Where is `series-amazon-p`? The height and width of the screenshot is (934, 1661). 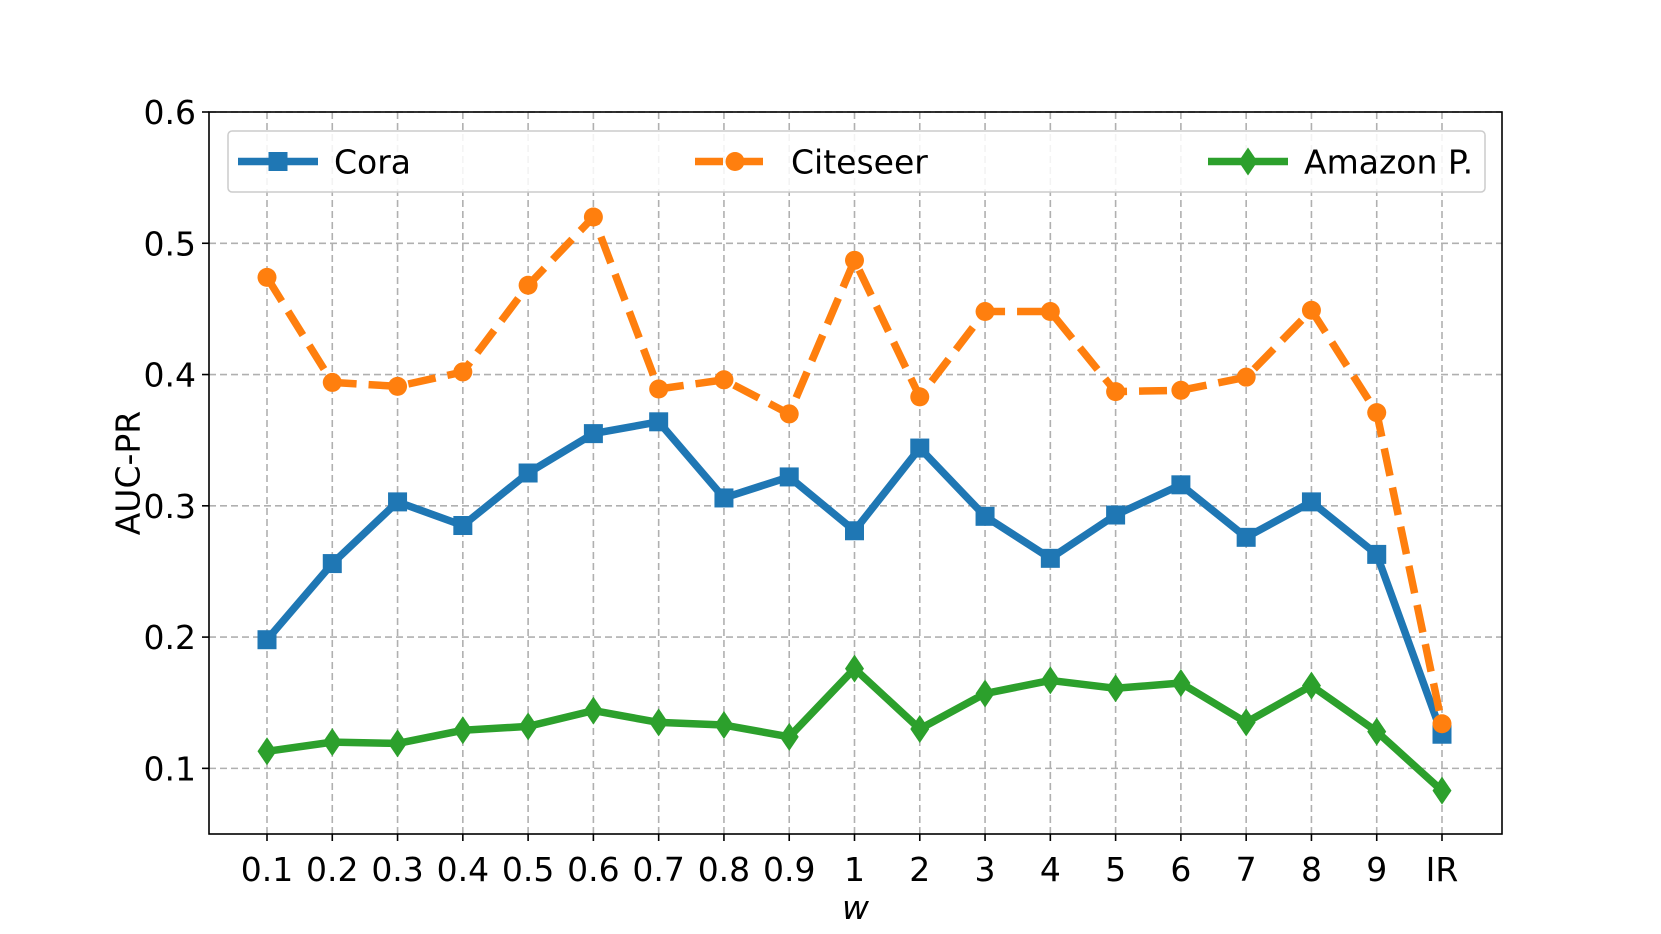 series-amazon-p is located at coordinates (854, 729).